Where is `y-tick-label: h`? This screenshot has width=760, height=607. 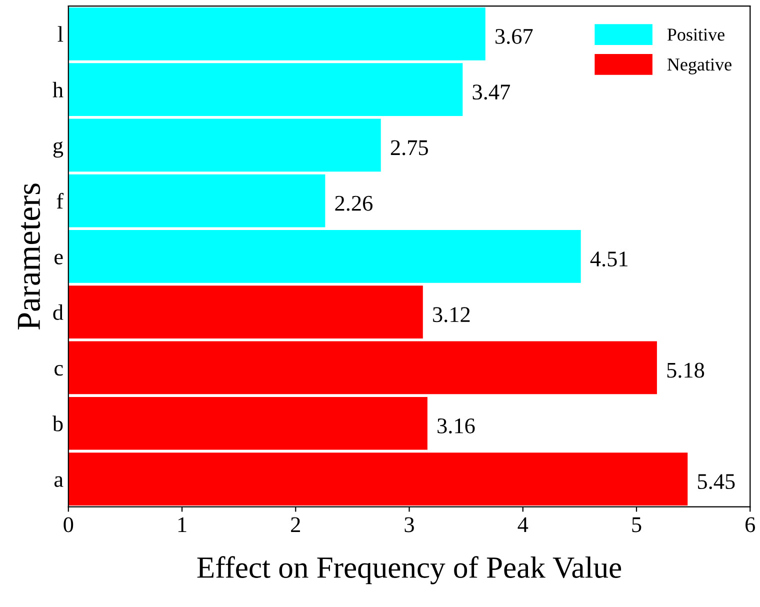 y-tick-label: h is located at coordinates (58, 90).